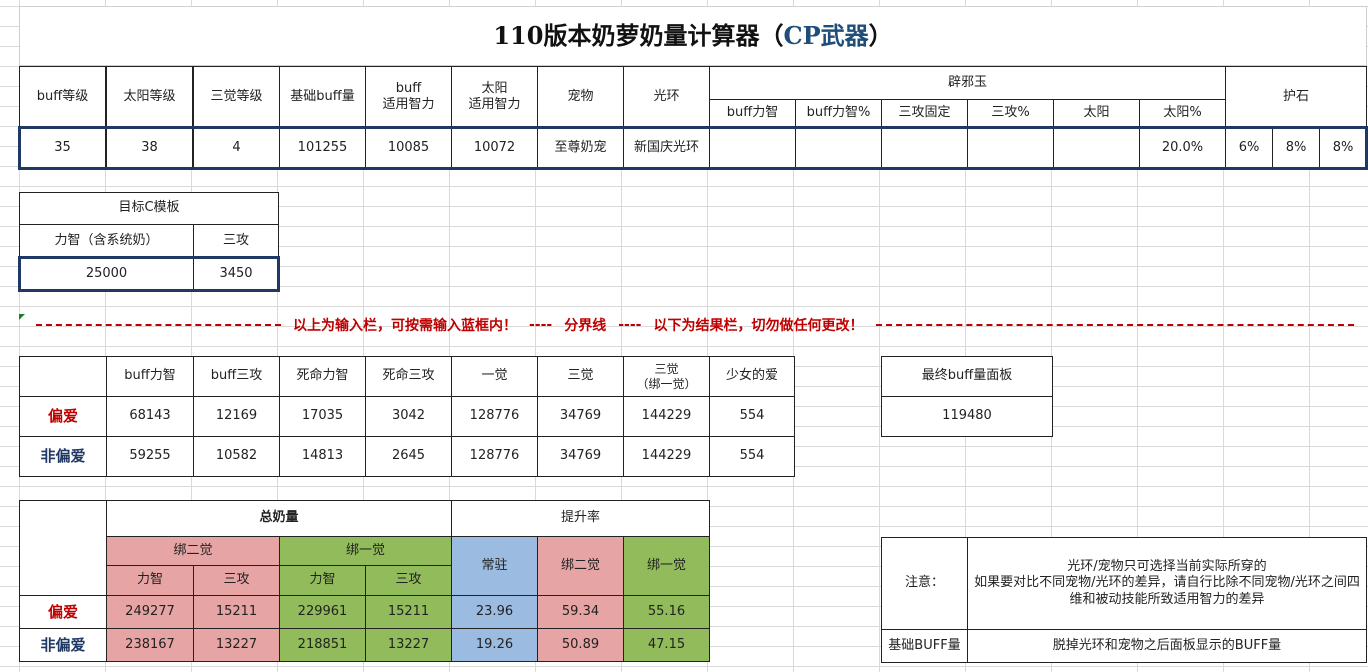  I want to click on target-header-stat: 力智（含系统奶）, so click(106, 241).